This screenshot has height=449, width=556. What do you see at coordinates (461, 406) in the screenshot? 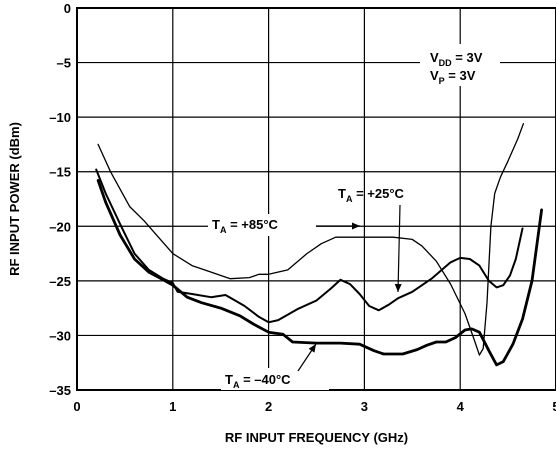
I see `x-tick-label: 4` at bounding box center [461, 406].